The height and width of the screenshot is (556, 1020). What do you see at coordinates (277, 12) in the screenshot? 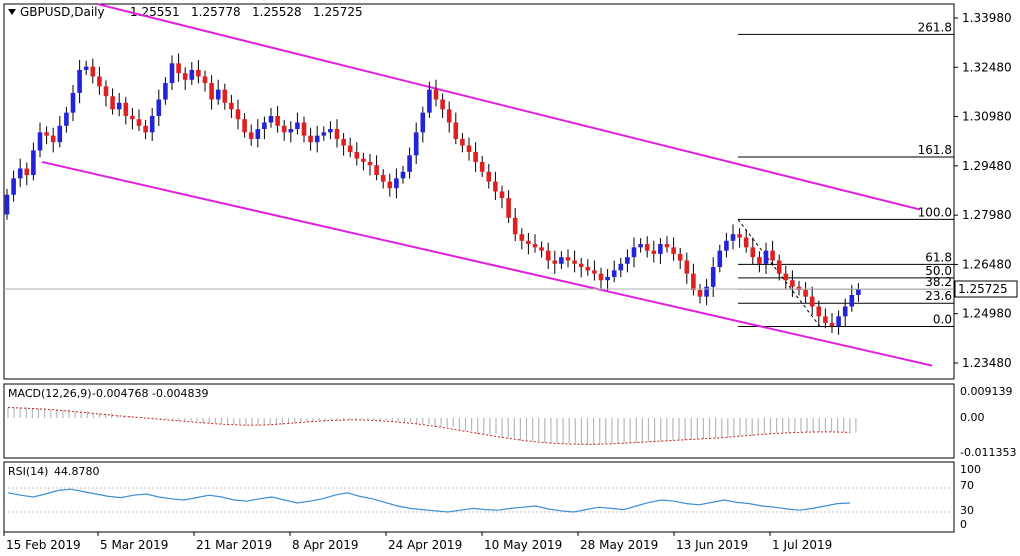
I see `ohlc-low: 1.25528` at bounding box center [277, 12].